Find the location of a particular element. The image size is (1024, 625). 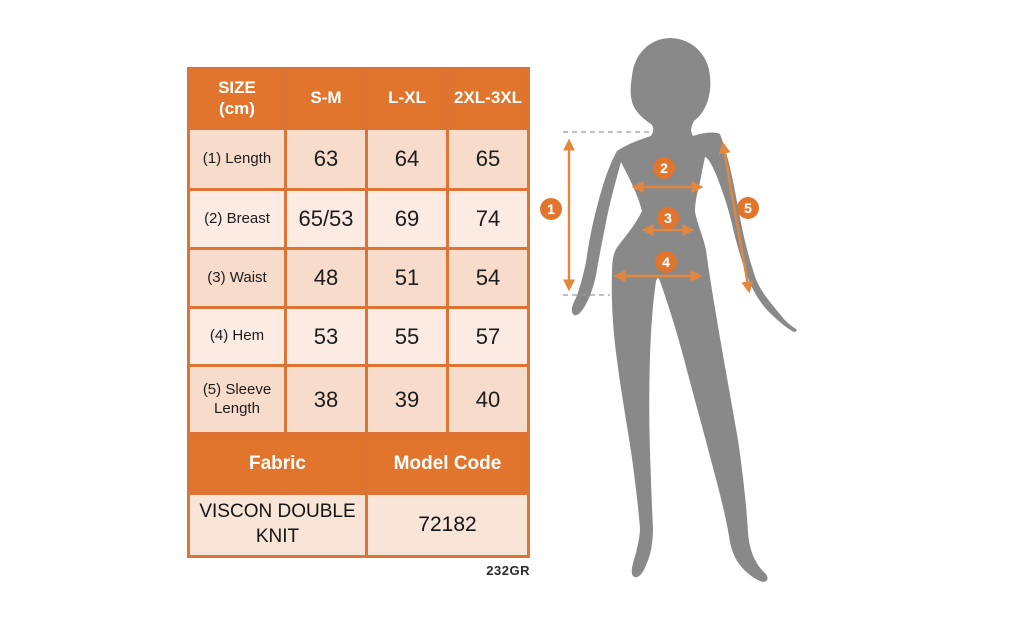

row-label-length: (1) Length is located at coordinates (237, 159).